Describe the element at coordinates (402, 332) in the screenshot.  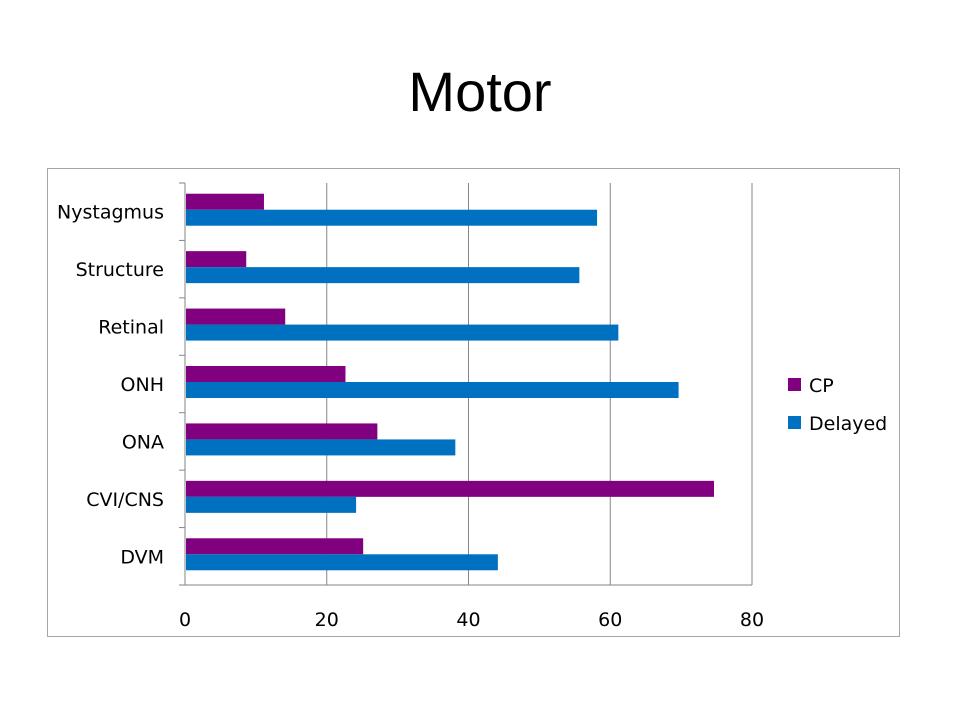
I see `bar-delayed-retinal` at that location.